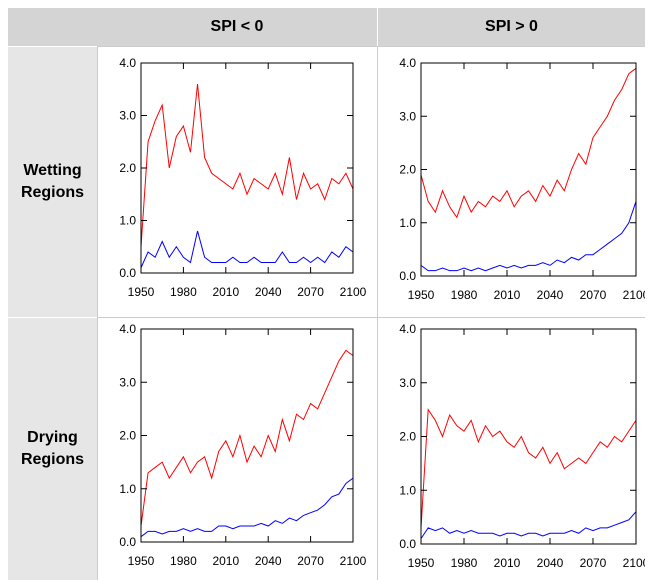 Image resolution: width=653 pixels, height=580 pixels. What do you see at coordinates (52, 448) in the screenshot?
I see `row-label: Drying Regions` at bounding box center [52, 448].